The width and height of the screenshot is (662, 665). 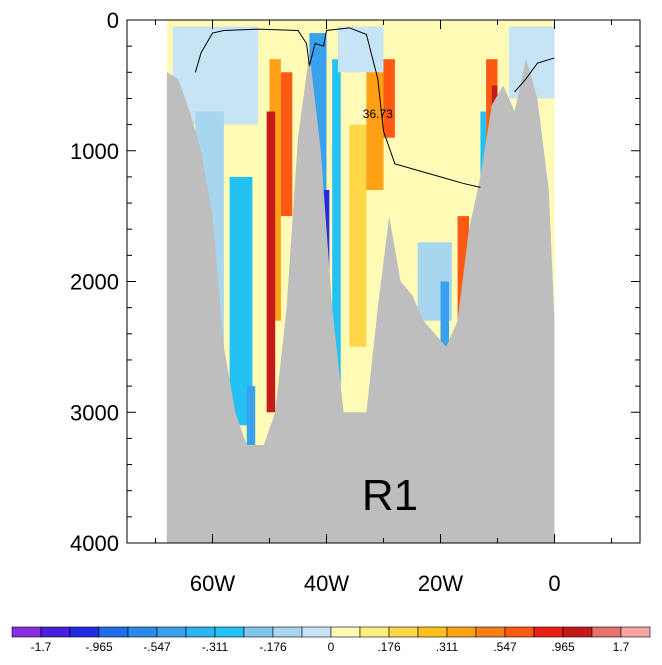 What do you see at coordinates (113, 20) in the screenshot?
I see `y-tick-label: 0` at bounding box center [113, 20].